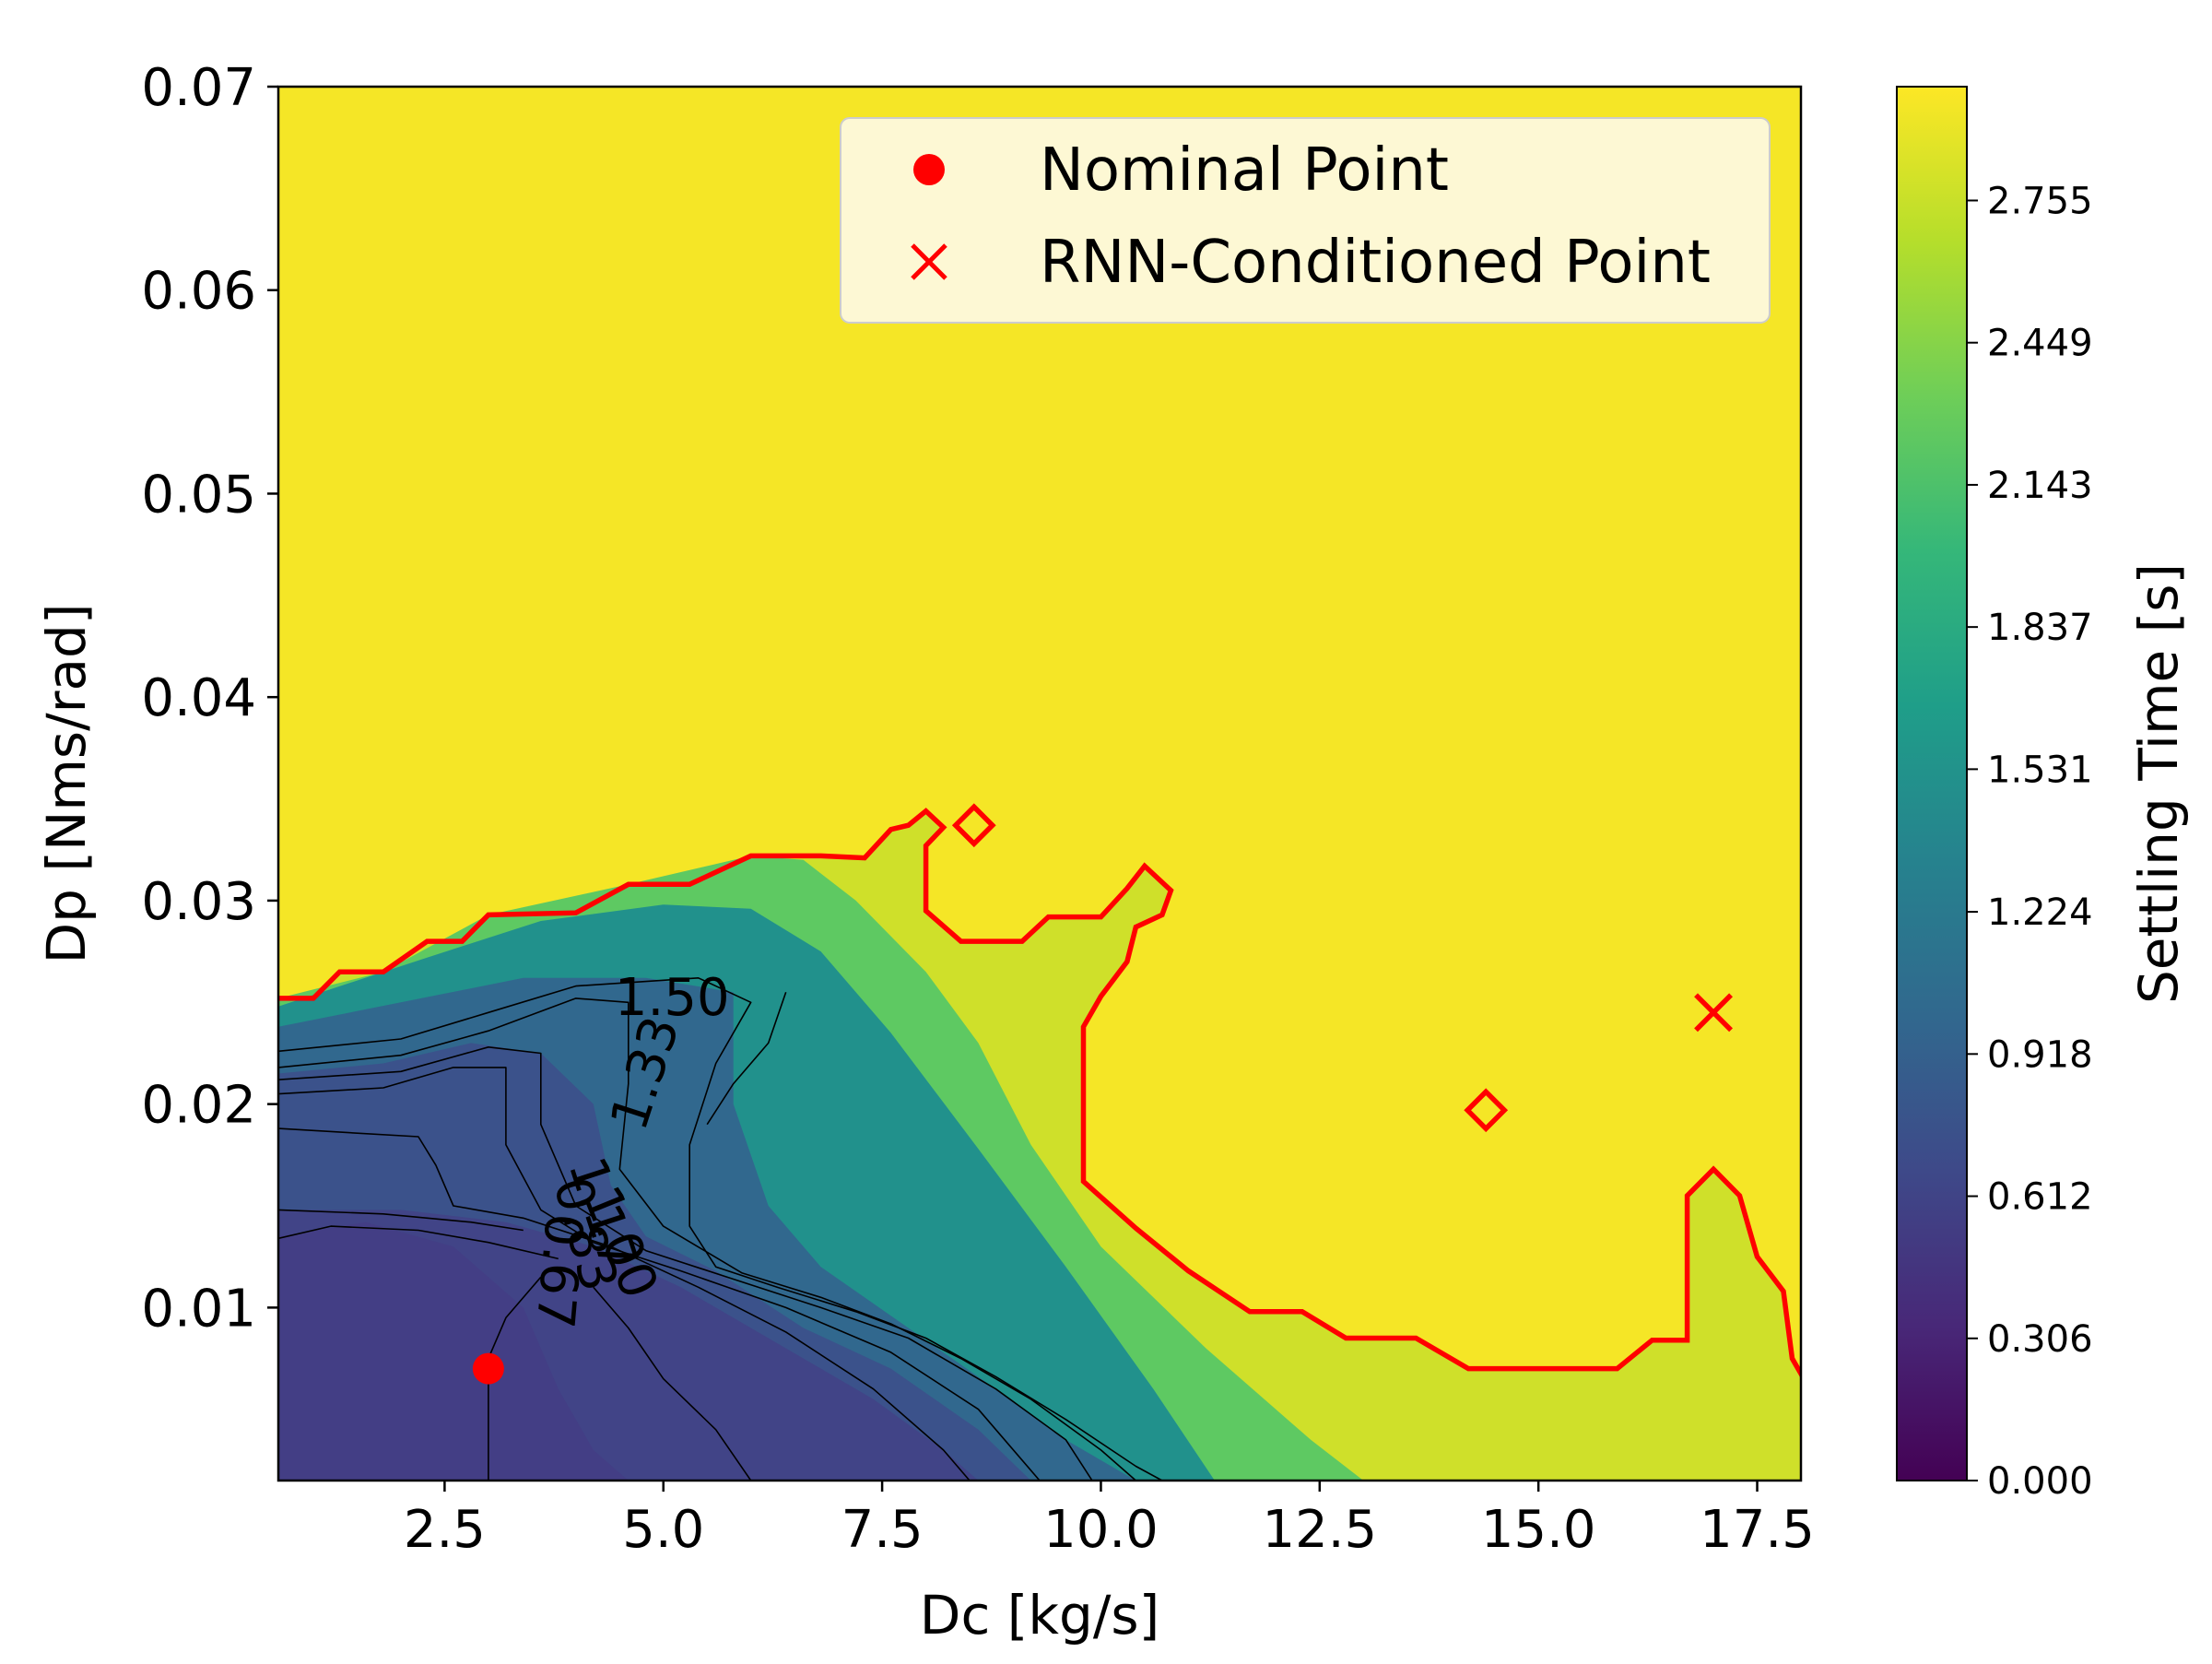 Image resolution: width=2212 pixels, height=1664 pixels. What do you see at coordinates (198, 88) in the screenshot?
I see `y-tick-label-6: 0.07` at bounding box center [198, 88].